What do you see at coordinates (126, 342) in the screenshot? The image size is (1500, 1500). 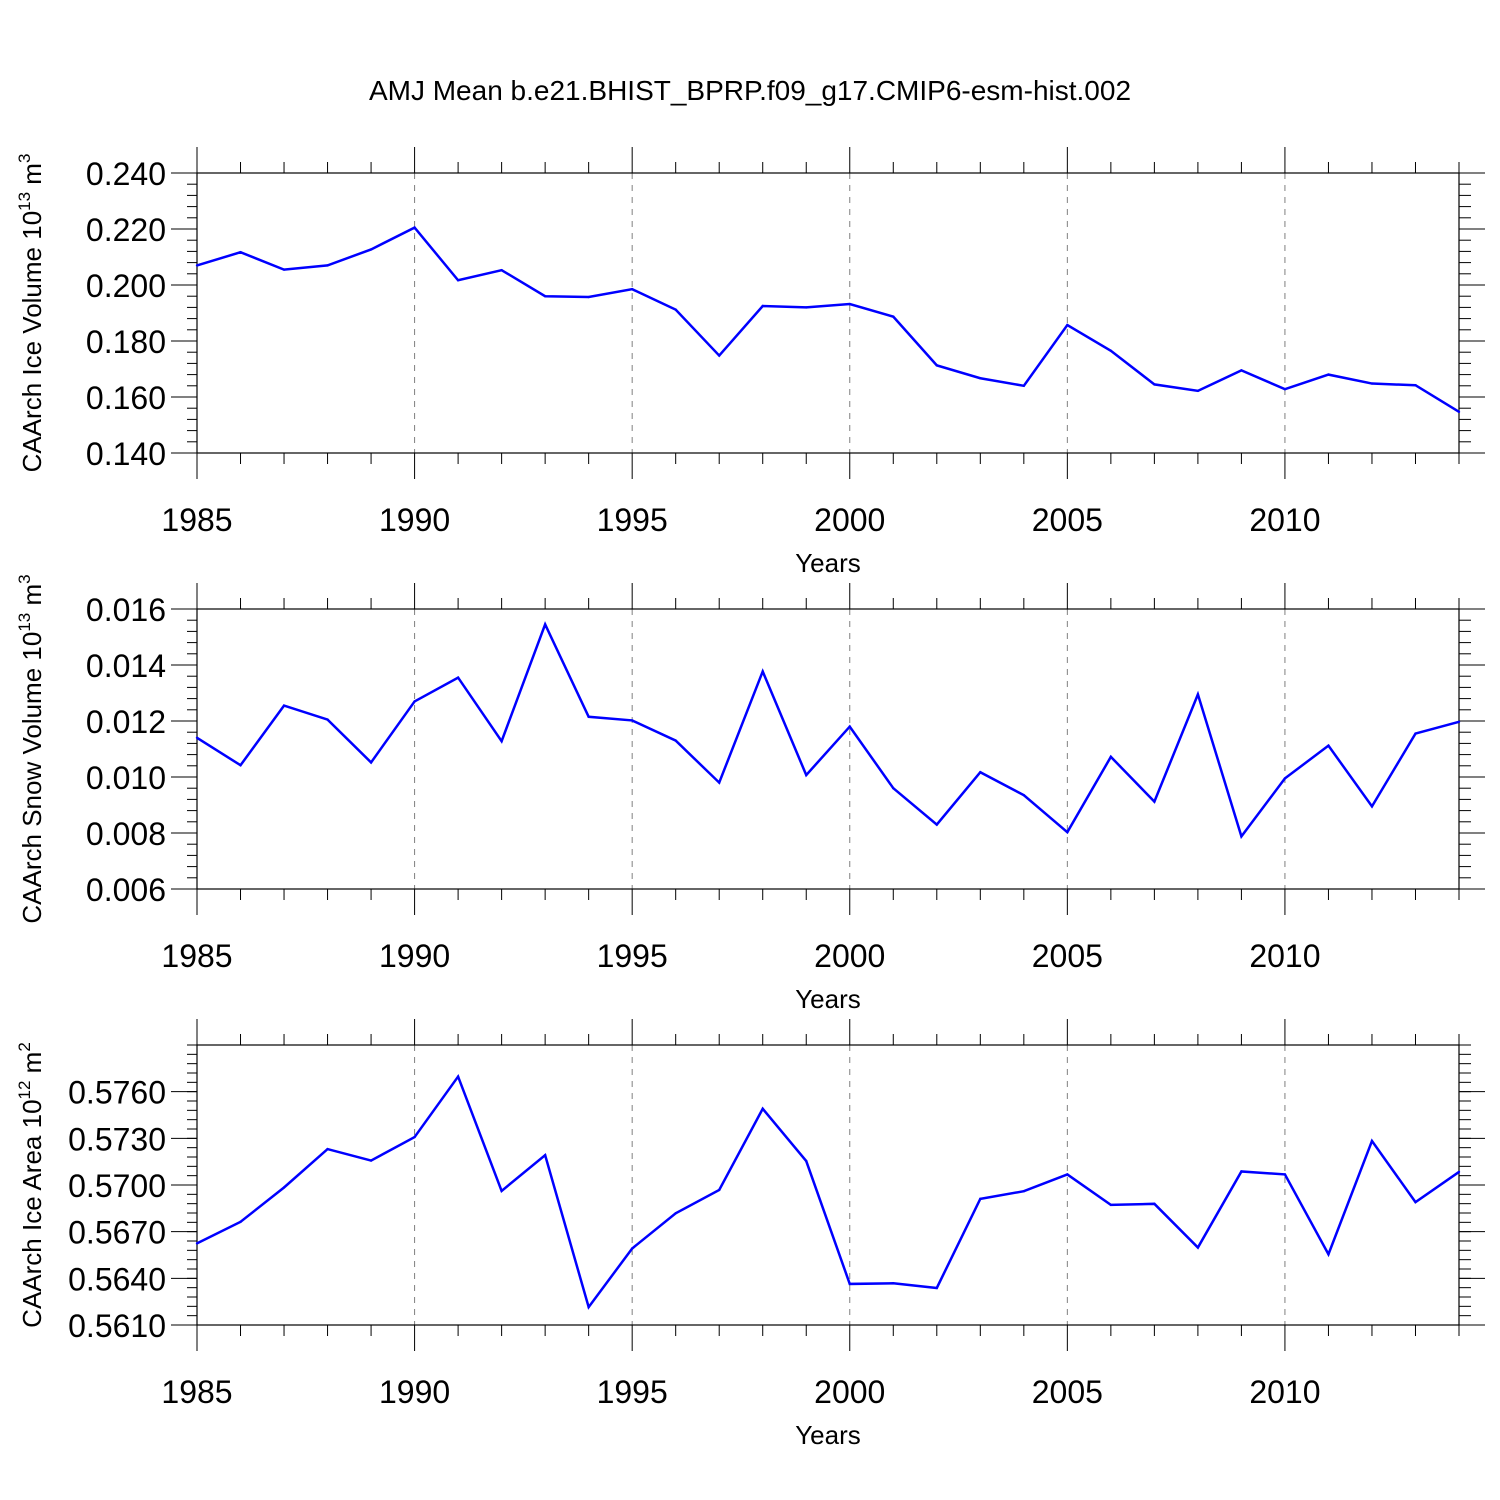 I see `y-tick-label: 0.180` at bounding box center [126, 342].